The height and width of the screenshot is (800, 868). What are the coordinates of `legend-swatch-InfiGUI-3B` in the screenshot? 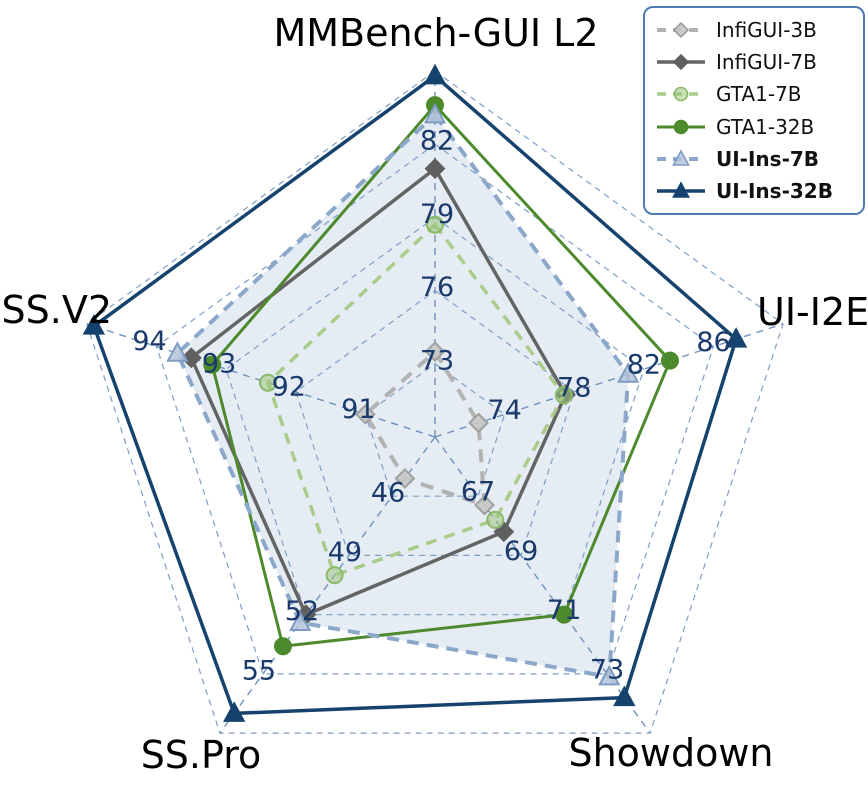 It's located at (681, 30).